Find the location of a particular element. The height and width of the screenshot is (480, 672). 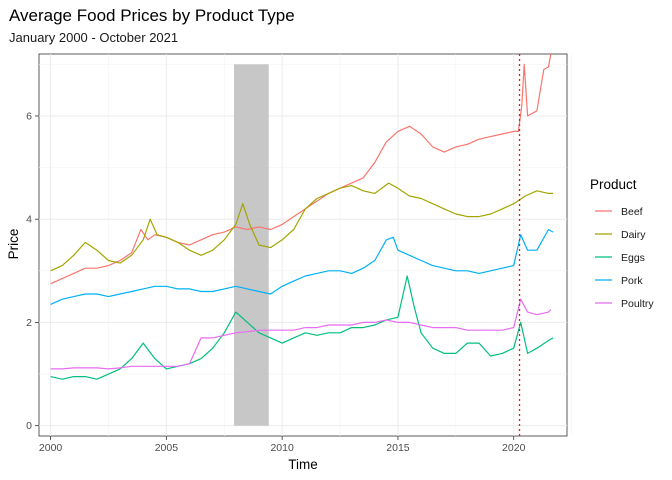

x-tick-label: 2000 is located at coordinates (51, 448).